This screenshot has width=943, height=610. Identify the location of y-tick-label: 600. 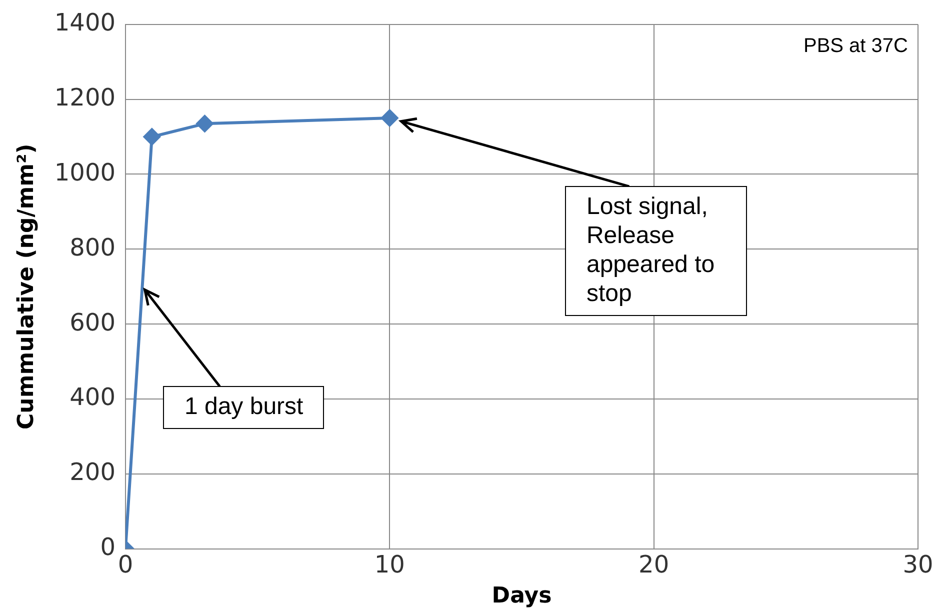
(93, 322).